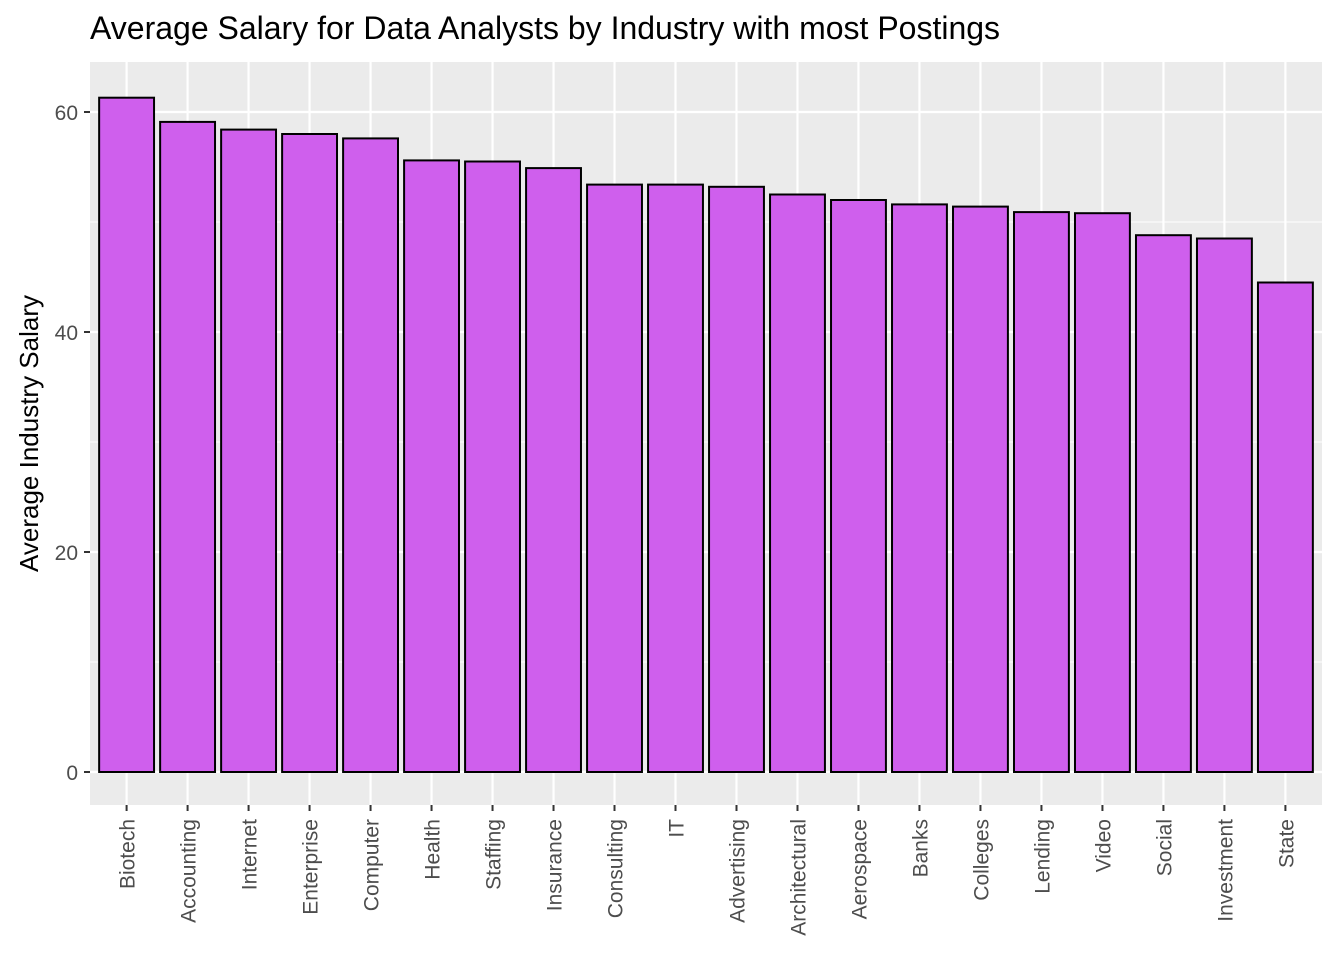 This screenshot has height=960, width=1344. What do you see at coordinates (1103, 845) in the screenshot?
I see `x-tick-label: Video` at bounding box center [1103, 845].